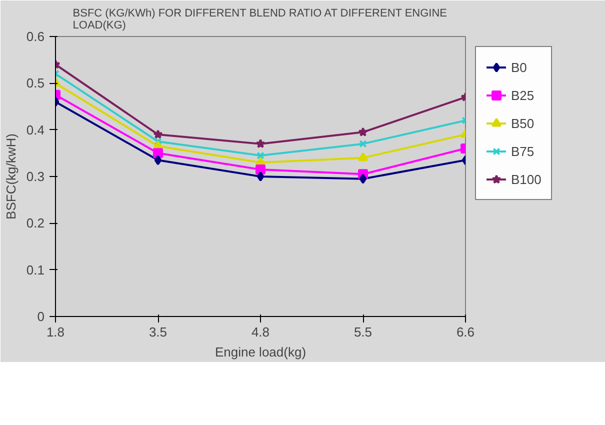 The height and width of the screenshot is (425, 605). I want to click on y-tick-label: 0.5, so click(35, 83).